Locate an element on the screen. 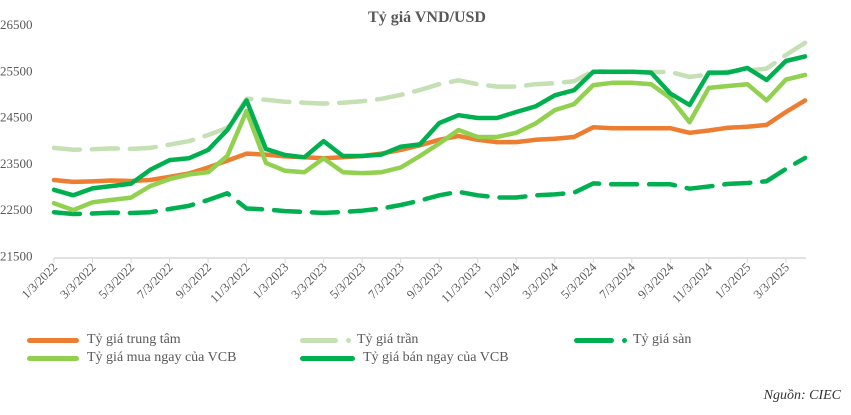 The width and height of the screenshot is (851, 415). x-tick-label: 7/3/2023 is located at coordinates (385, 280).